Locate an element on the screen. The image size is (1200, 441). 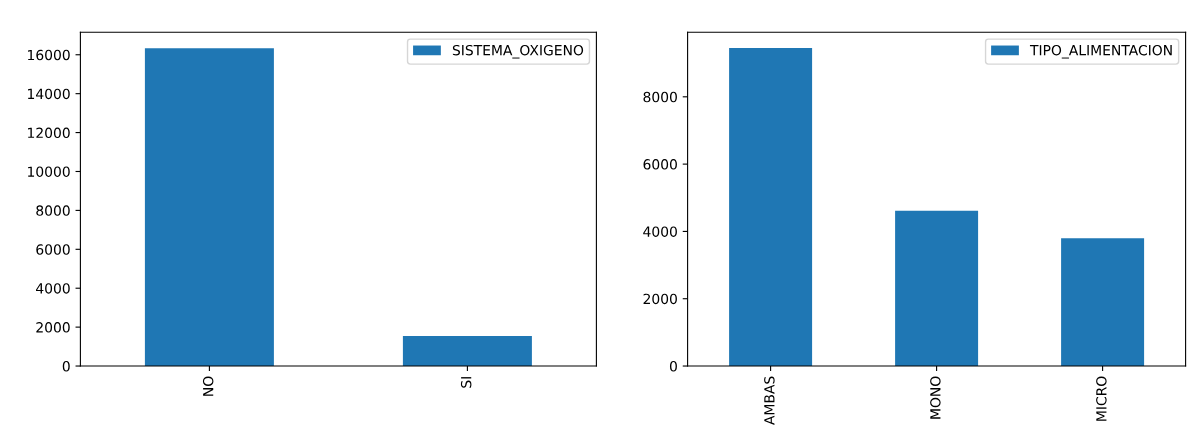
legend-label: TIPO_ALIMENTACION is located at coordinates (1100, 51).